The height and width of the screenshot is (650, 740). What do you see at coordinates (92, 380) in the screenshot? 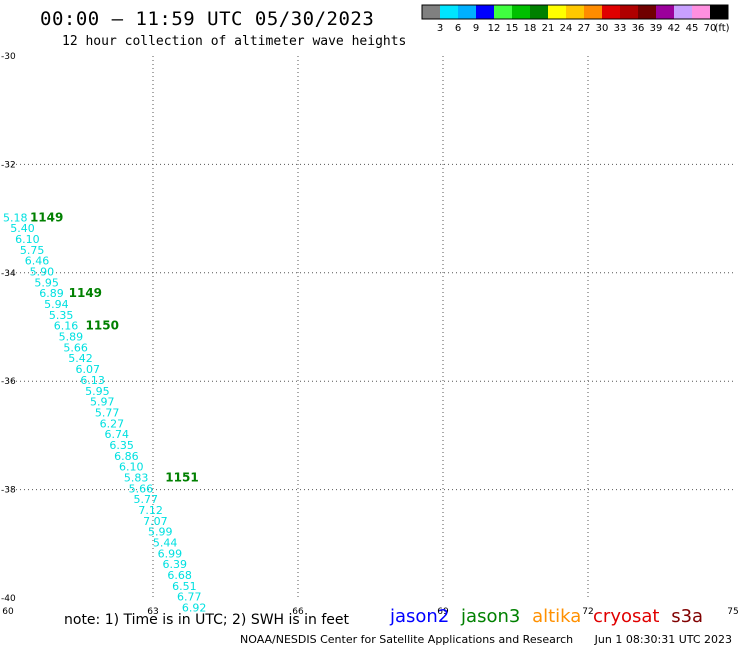
I see `wave-height-value: 6.13` at bounding box center [92, 380].